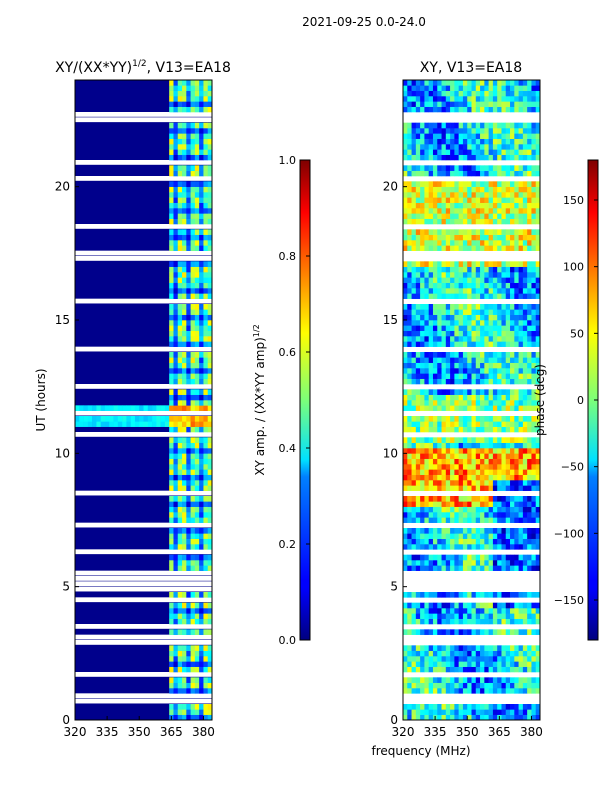 This screenshot has width=600, height=800. Describe the element at coordinates (499, 732) in the screenshot. I see `phase-x-tick-label: 365` at that location.